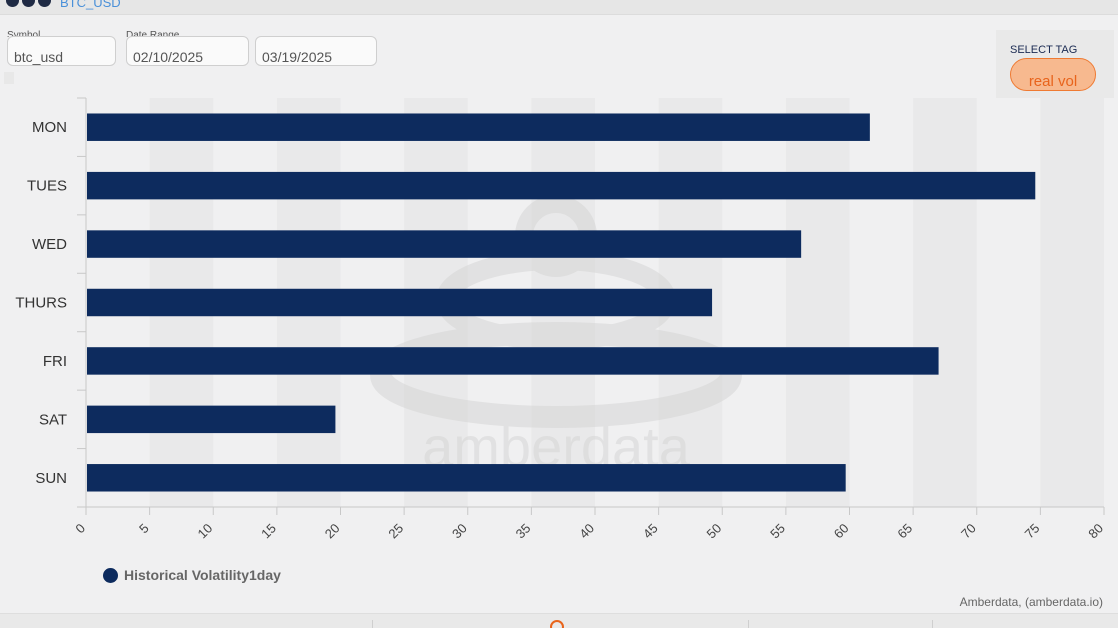 The width and height of the screenshot is (1118, 628). Describe the element at coordinates (205, 531) in the screenshot. I see `x-tick-label: 10` at that location.